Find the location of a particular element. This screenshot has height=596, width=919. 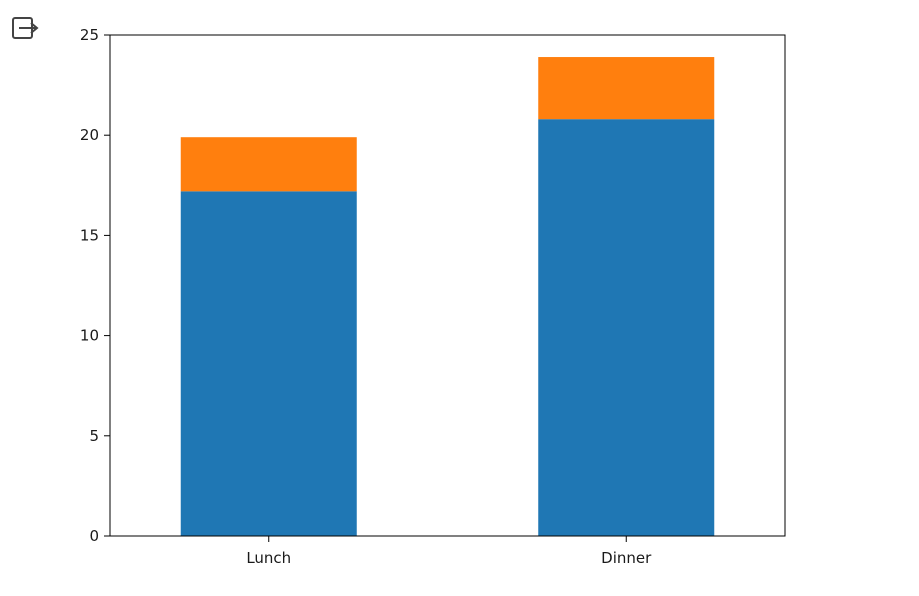

y-tick-label-20: 20 is located at coordinates (89, 135).